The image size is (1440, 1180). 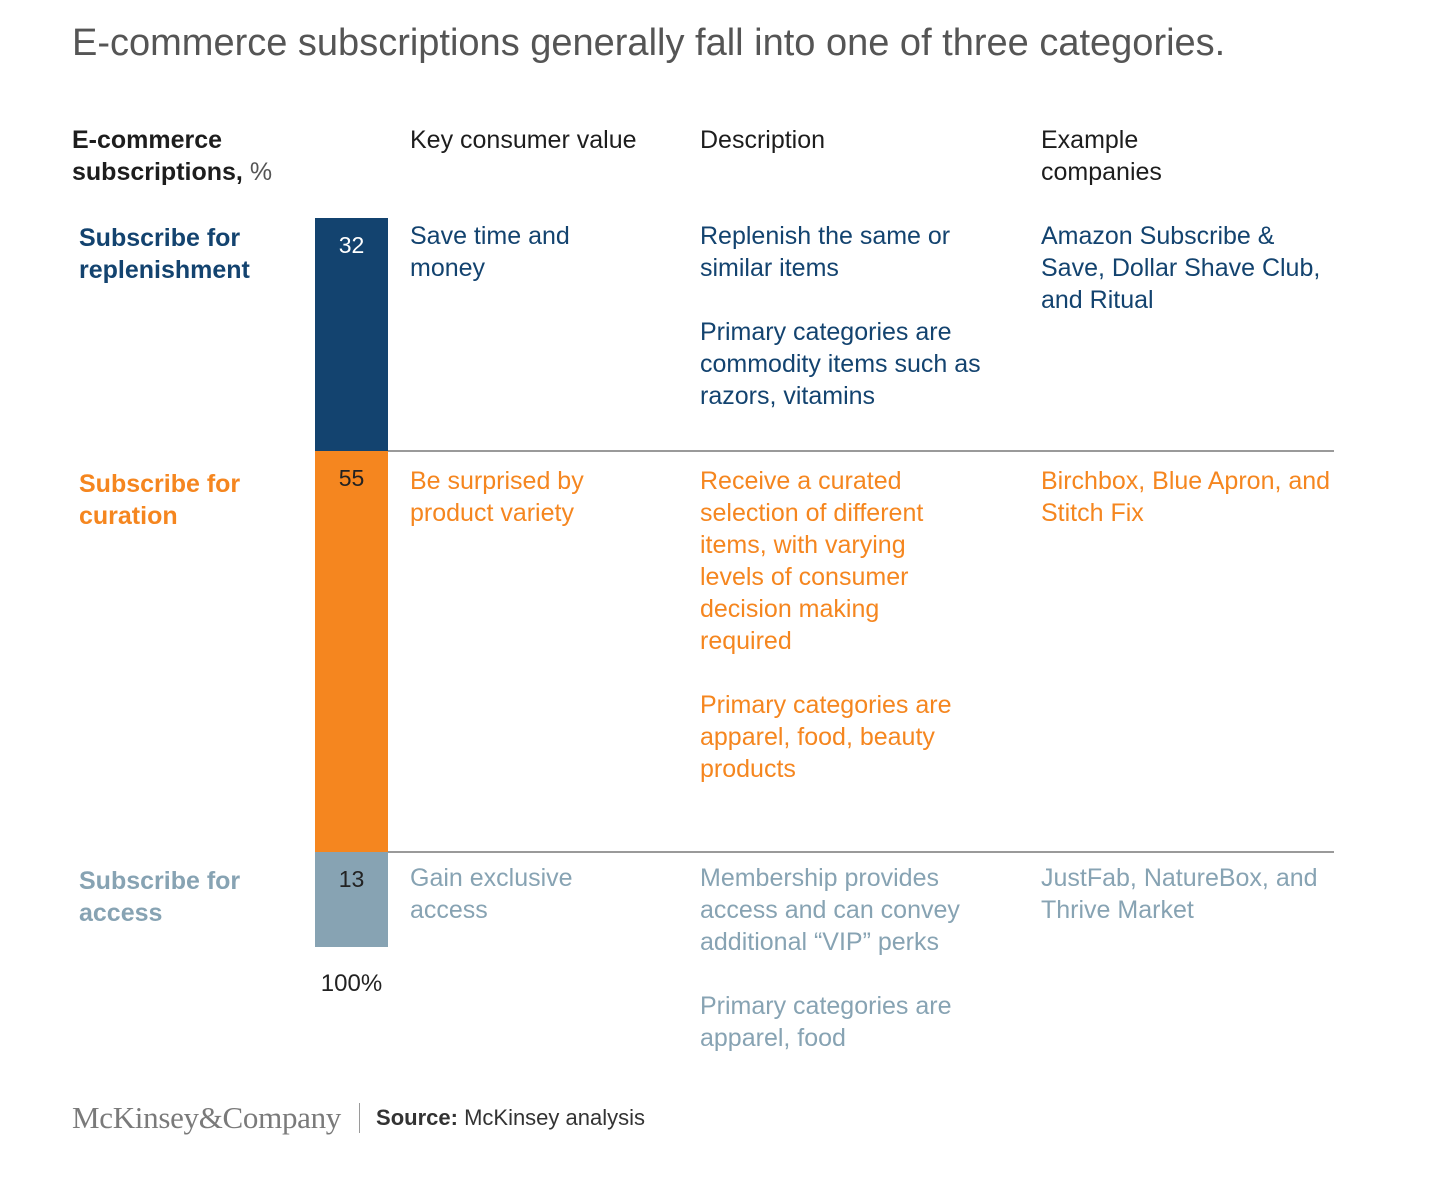 What do you see at coordinates (351, 652) in the screenshot?
I see `bar-segment-curation` at bounding box center [351, 652].